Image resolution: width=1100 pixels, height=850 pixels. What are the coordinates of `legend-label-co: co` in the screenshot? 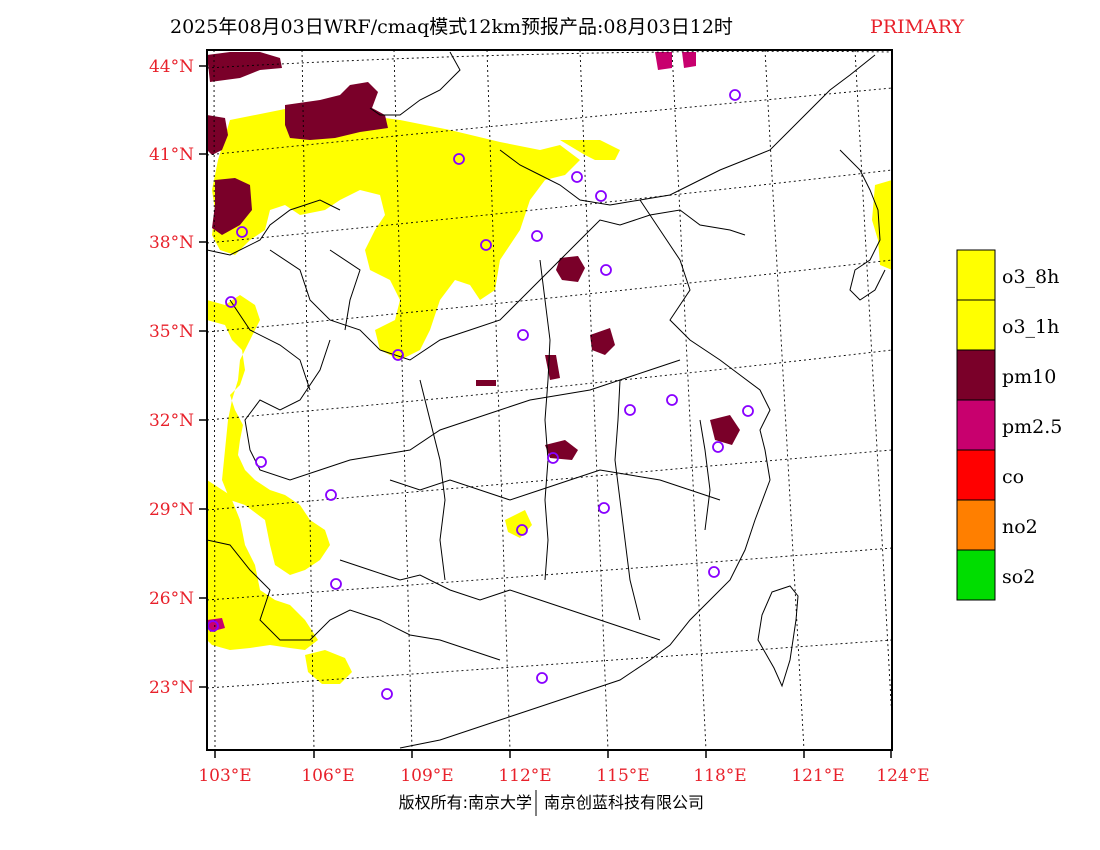 It's located at (1013, 477).